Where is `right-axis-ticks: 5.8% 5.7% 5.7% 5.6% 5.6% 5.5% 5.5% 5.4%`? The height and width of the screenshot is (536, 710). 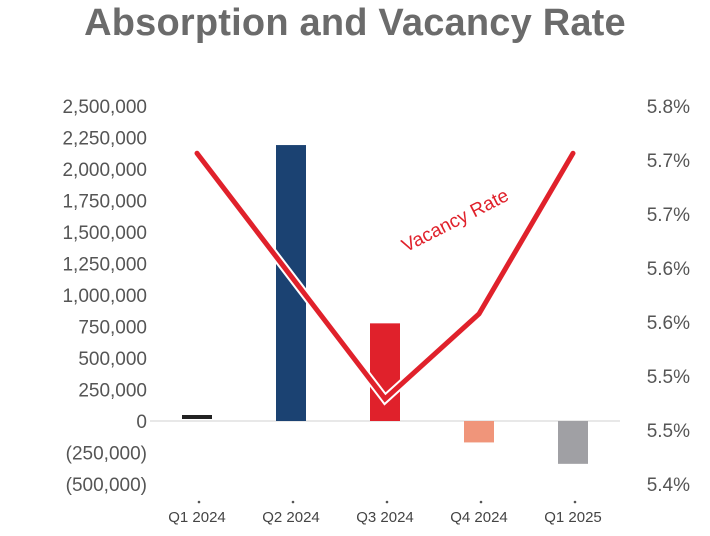 right-axis-ticks: 5.8% 5.7% 5.7% 5.6% 5.6% 5.5% 5.5% 5.4% is located at coordinates (668, 296).